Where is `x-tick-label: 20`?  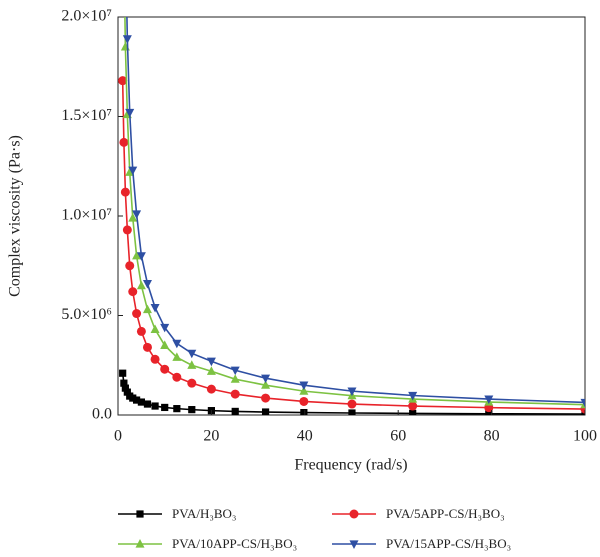 x-tick-label: 20 is located at coordinates (211, 436).